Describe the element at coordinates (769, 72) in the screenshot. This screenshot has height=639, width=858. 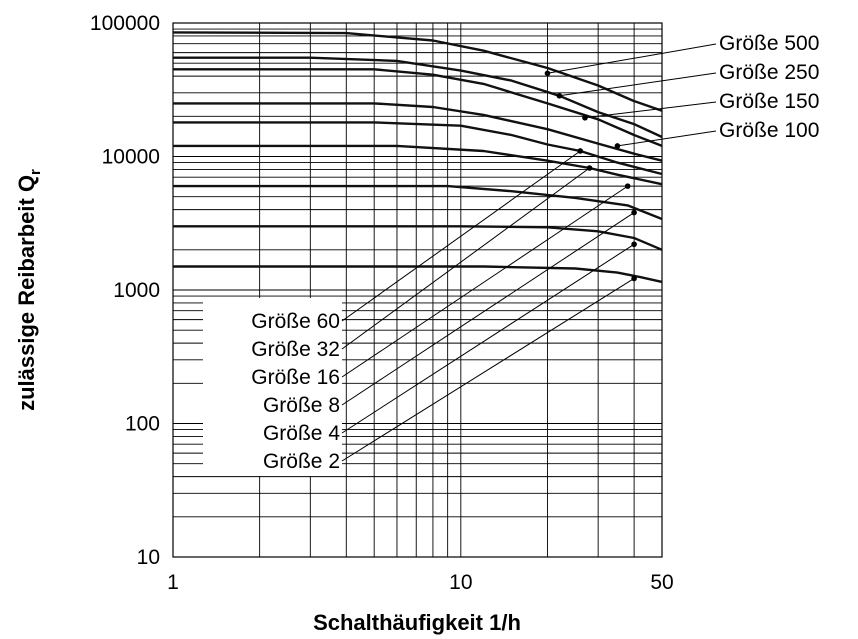
I see `size-label-right: Größe 250` at that location.